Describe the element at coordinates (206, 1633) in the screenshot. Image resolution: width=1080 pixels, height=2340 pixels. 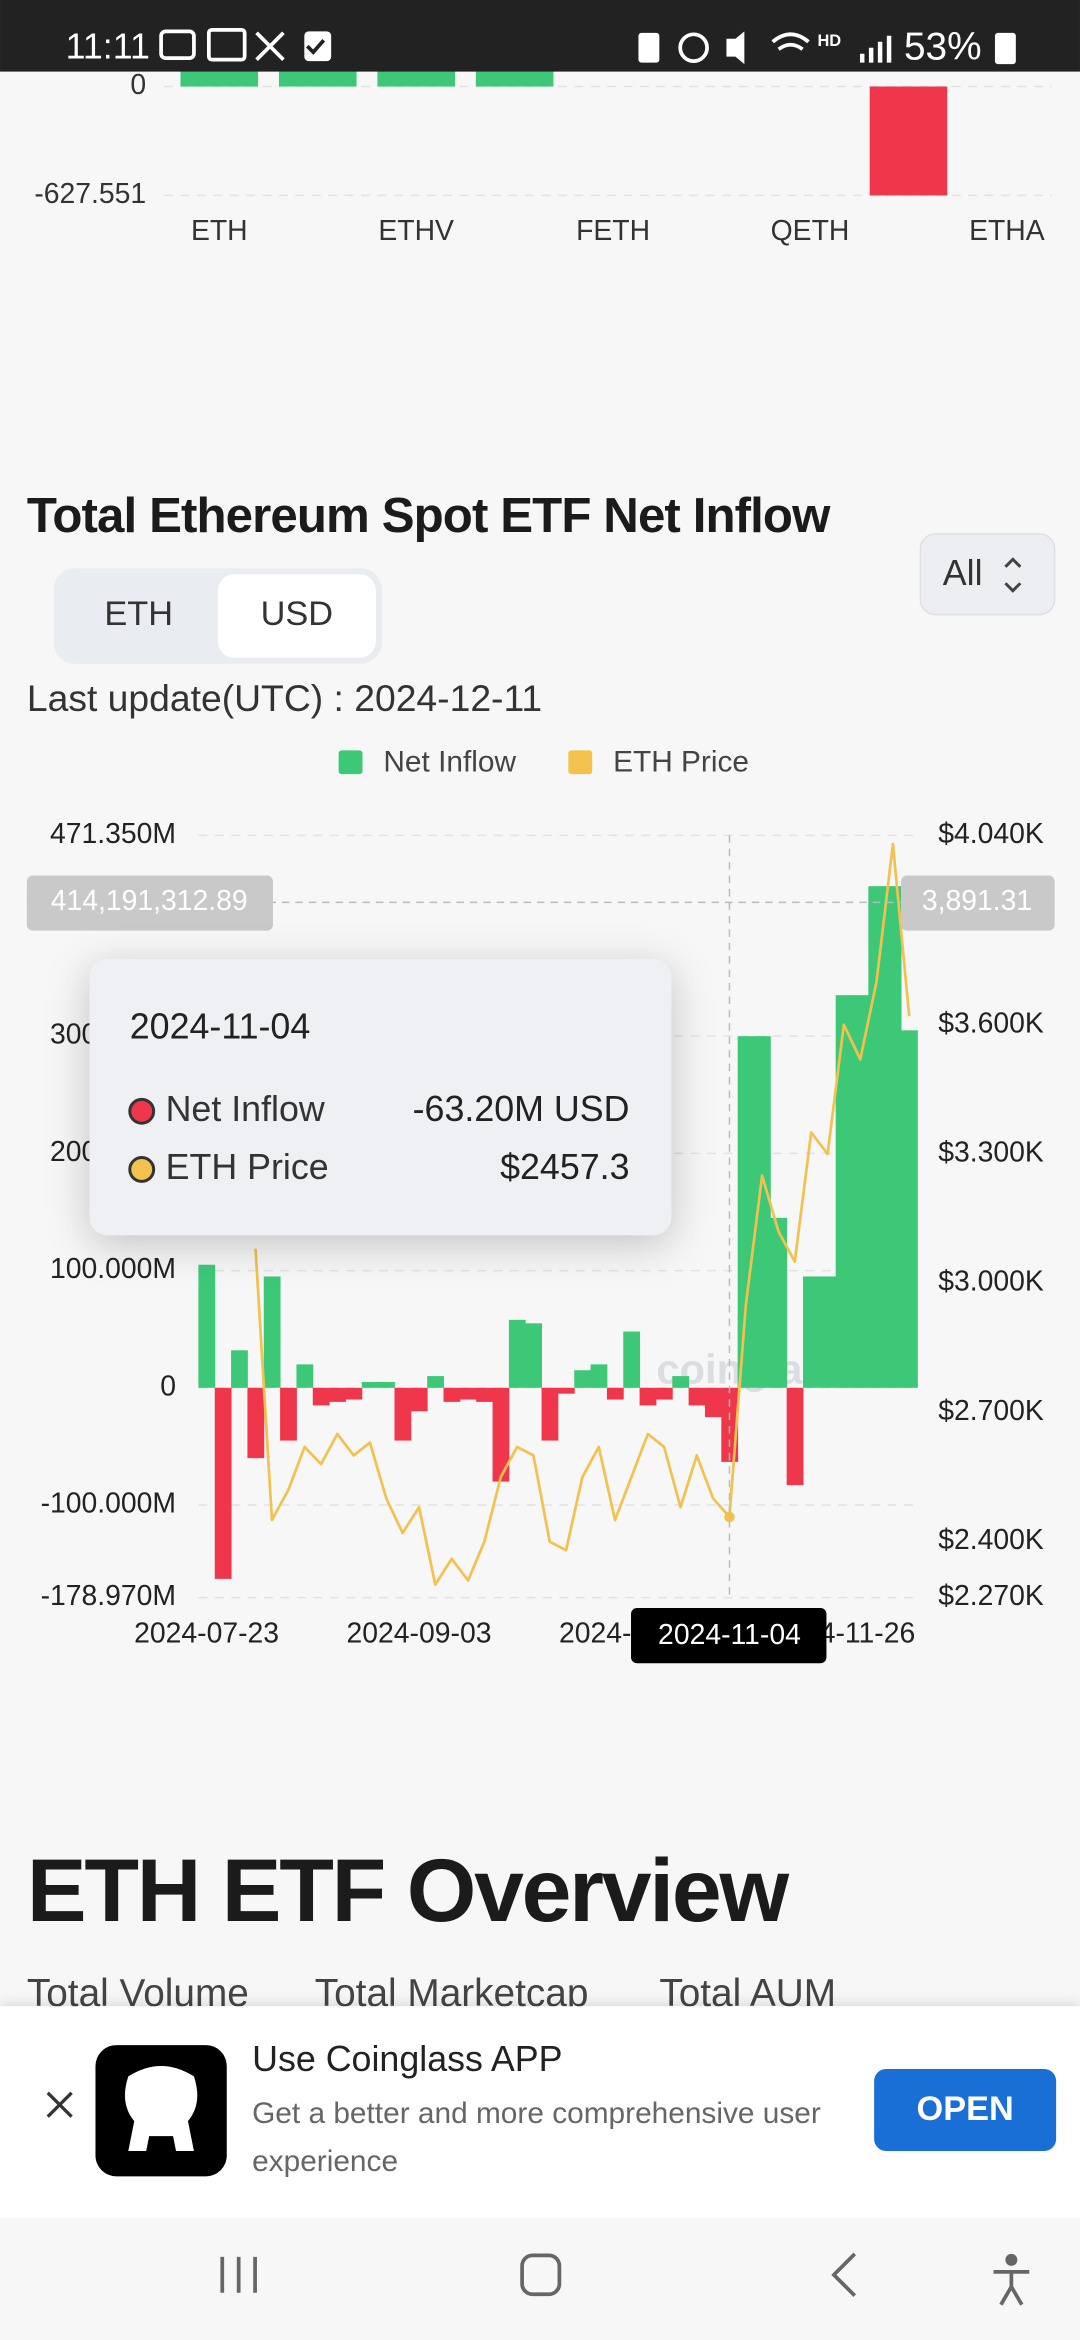
I see `x-tick-label: 2024-07-23` at that location.